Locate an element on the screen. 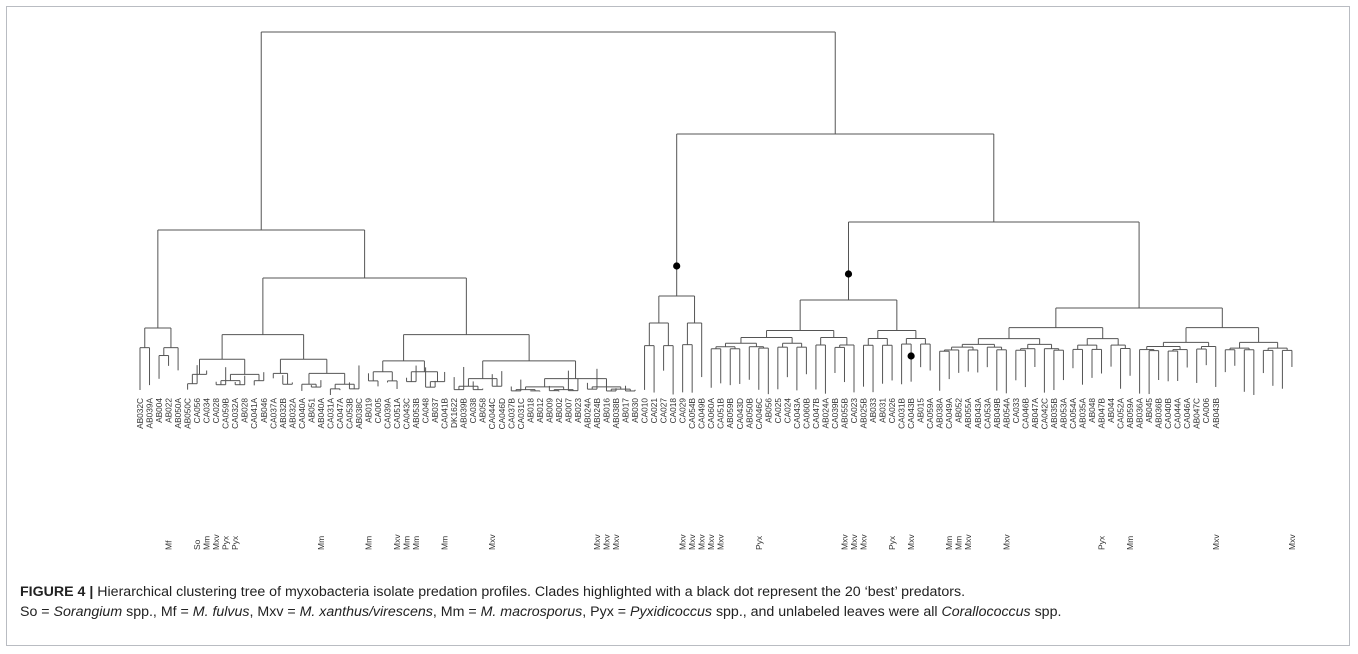 This screenshot has height=654, width=1358. species-label: Pyx is located at coordinates (759, 542).